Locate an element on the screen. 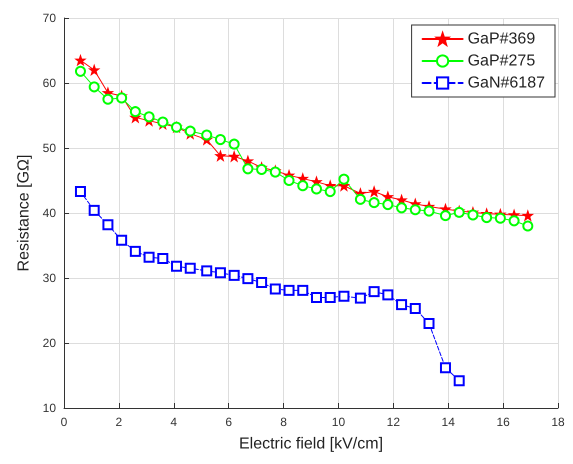 This screenshot has width=573, height=464. legend-label: GaP#275 is located at coordinates (502, 61).